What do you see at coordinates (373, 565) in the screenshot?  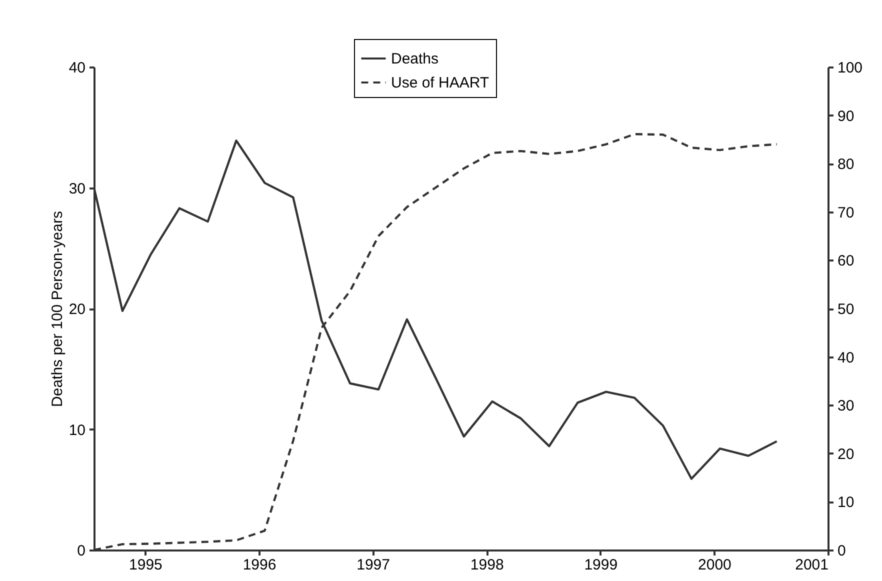 I see `x-tick-label: 1997` at bounding box center [373, 565].